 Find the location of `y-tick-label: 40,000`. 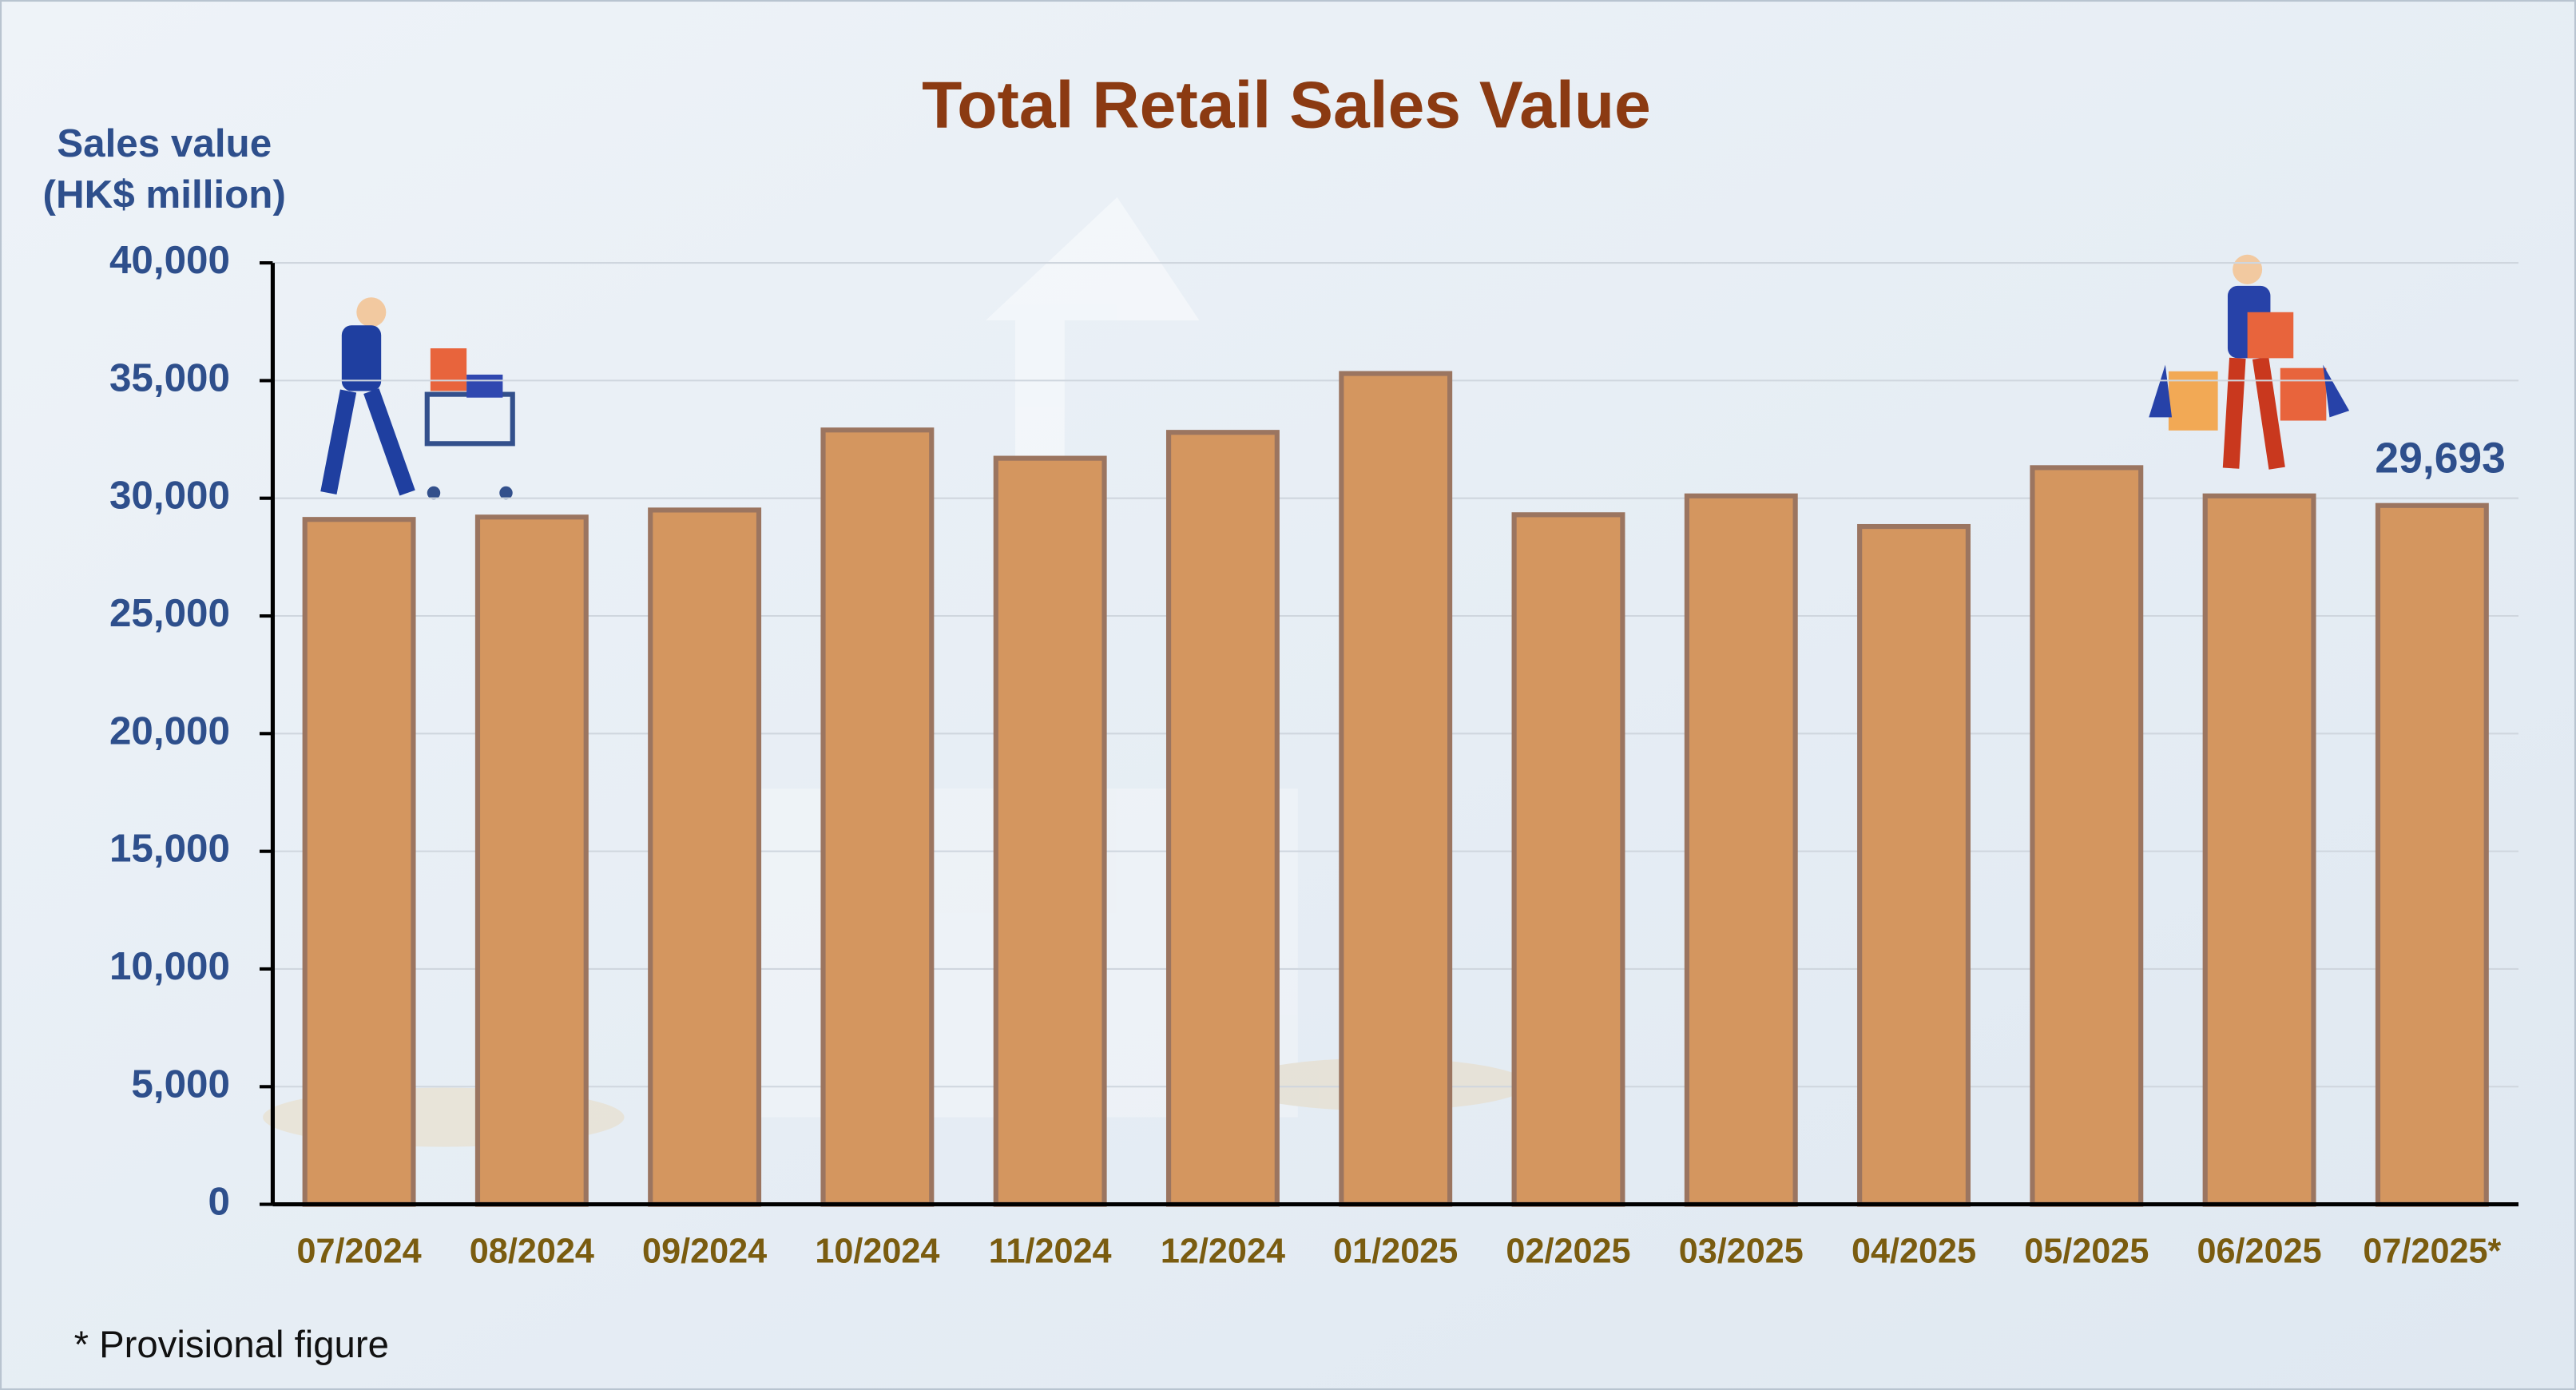

y-tick-label: 40,000 is located at coordinates (169, 260).